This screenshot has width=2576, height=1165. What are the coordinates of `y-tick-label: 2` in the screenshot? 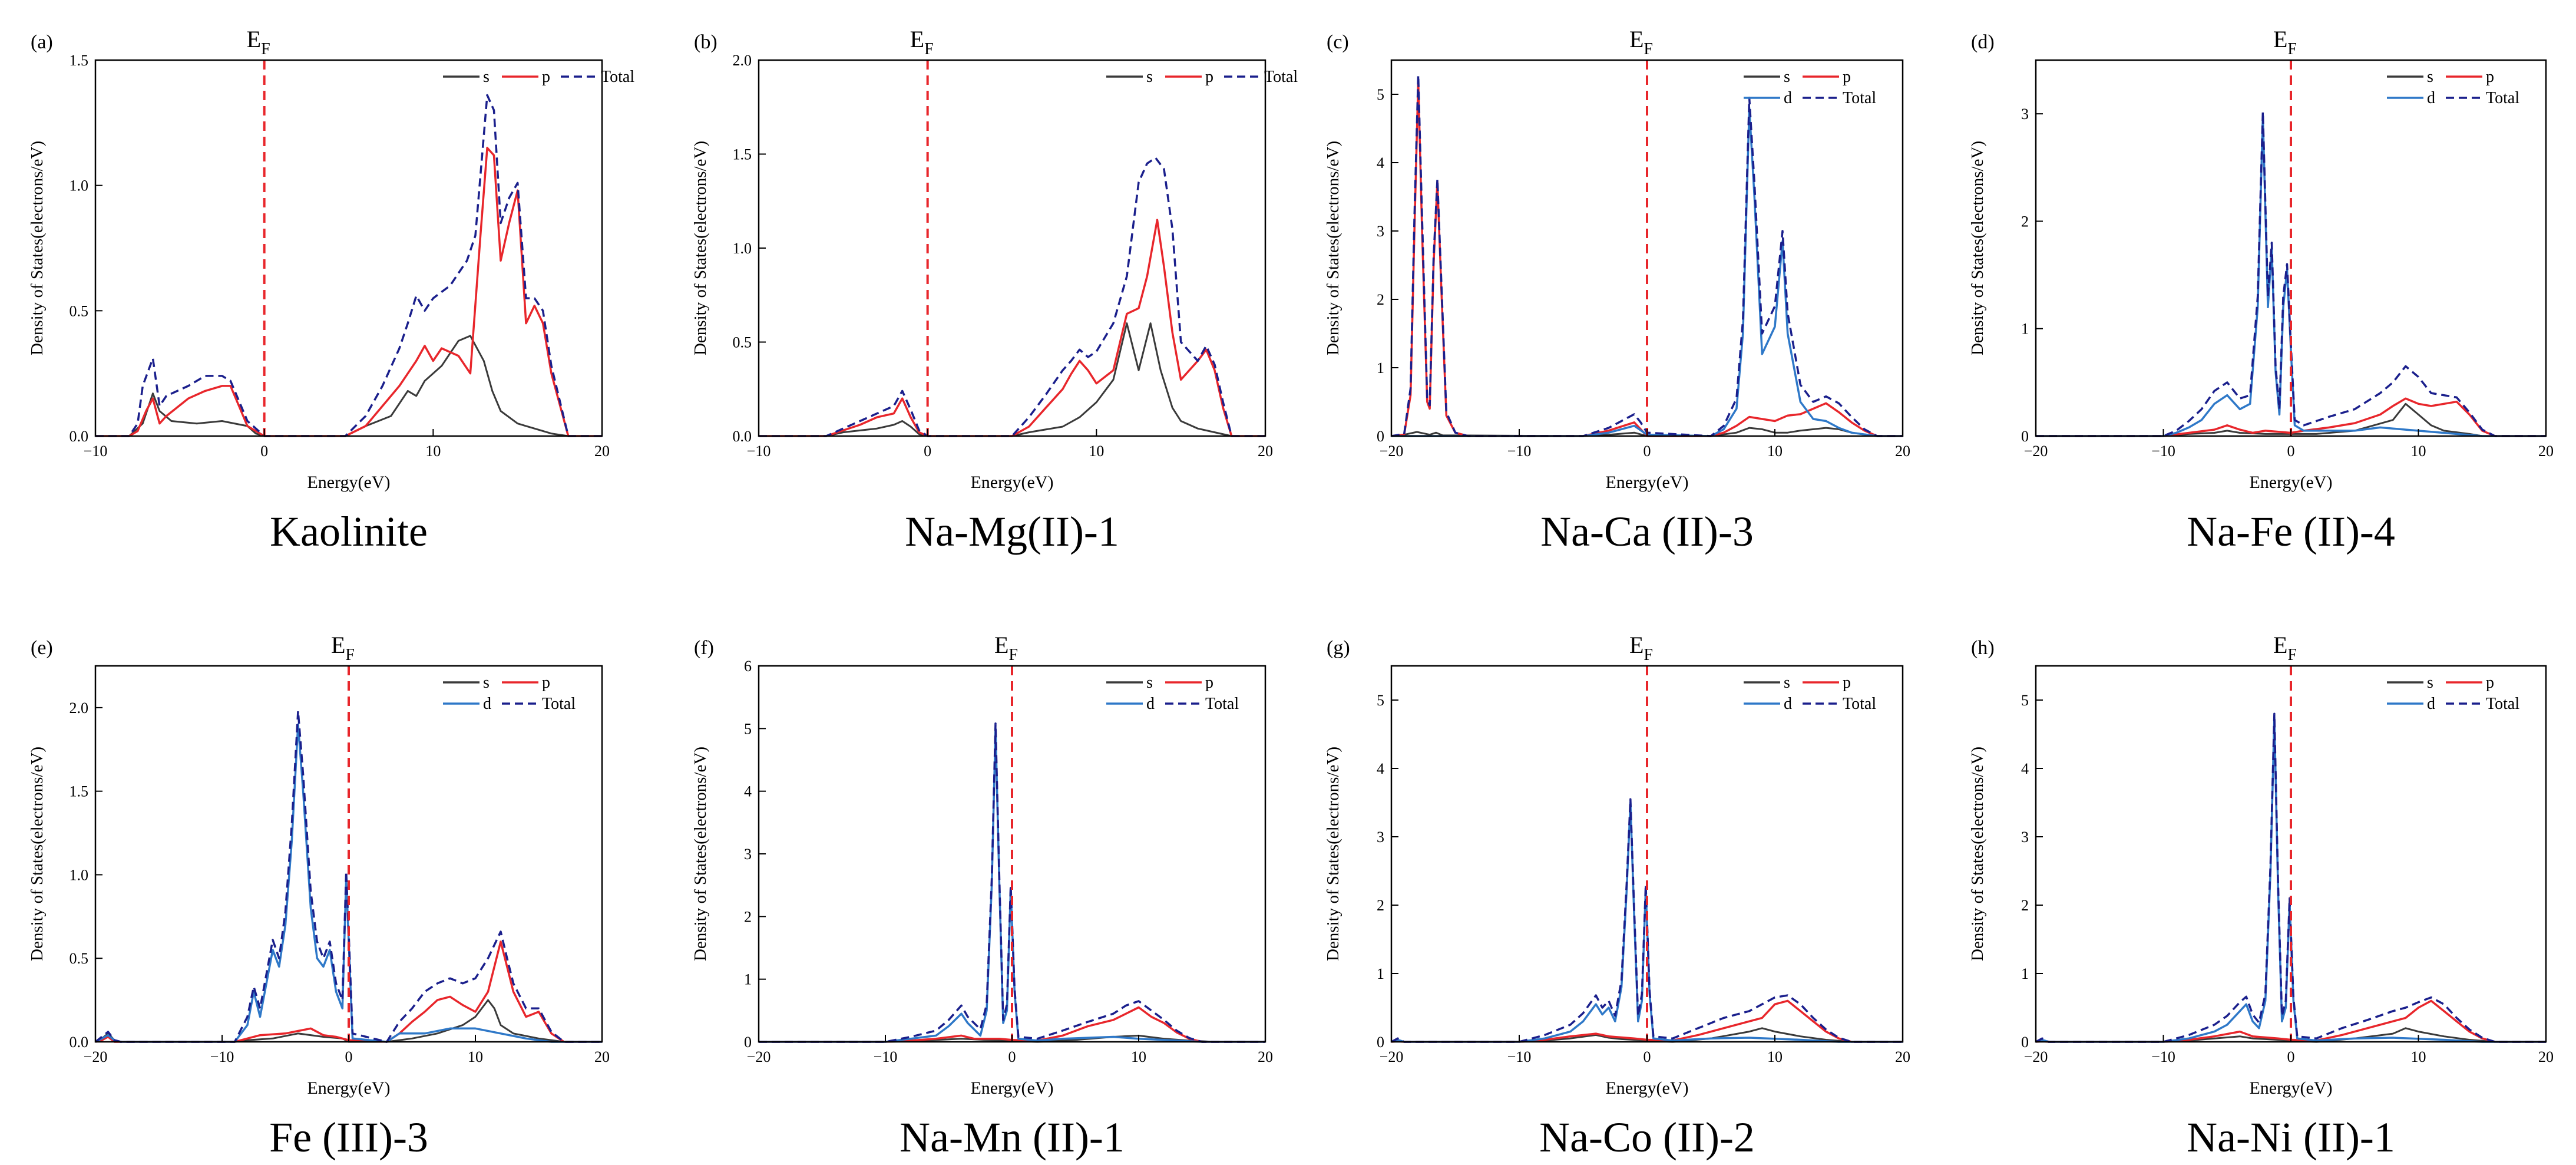 It's located at (748, 917).